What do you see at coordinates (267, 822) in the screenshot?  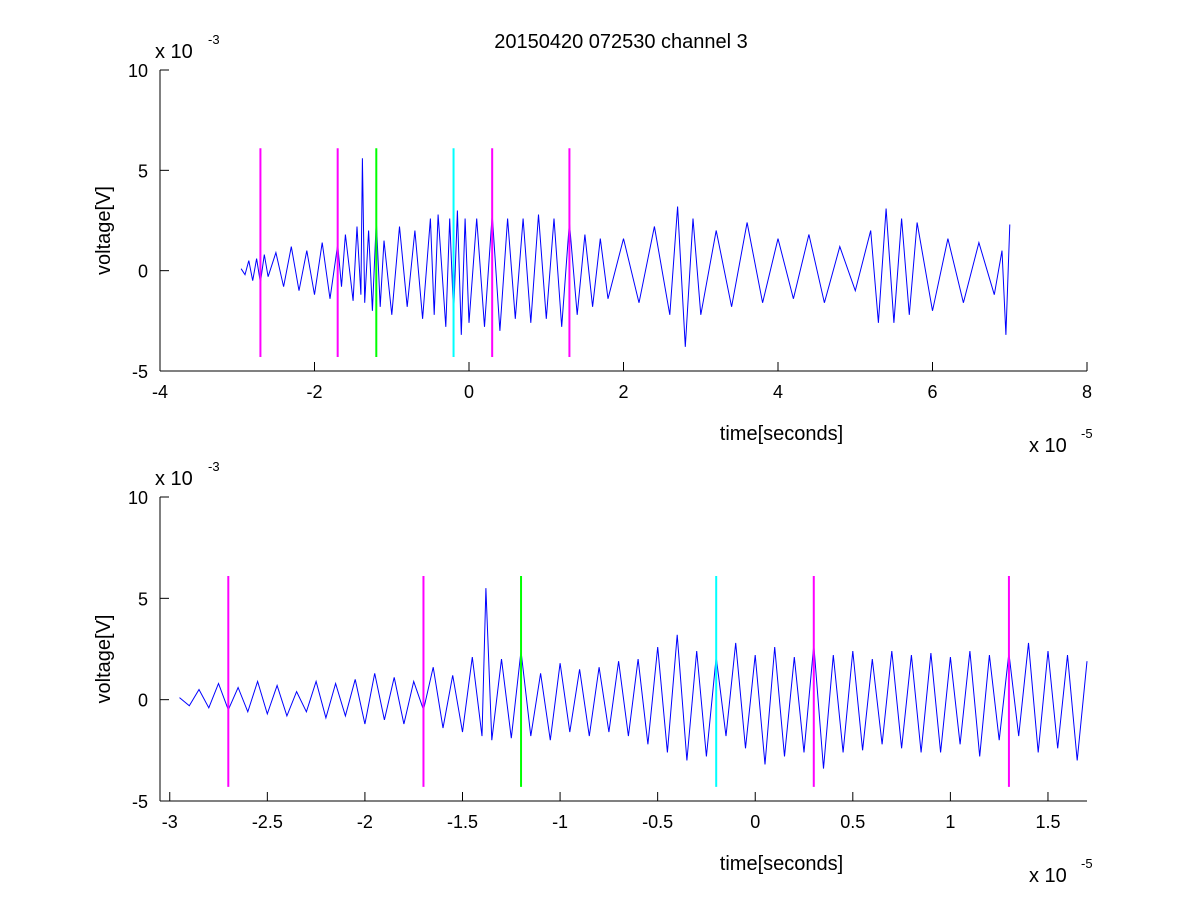 I see `x-tick-label: -2.5` at bounding box center [267, 822].